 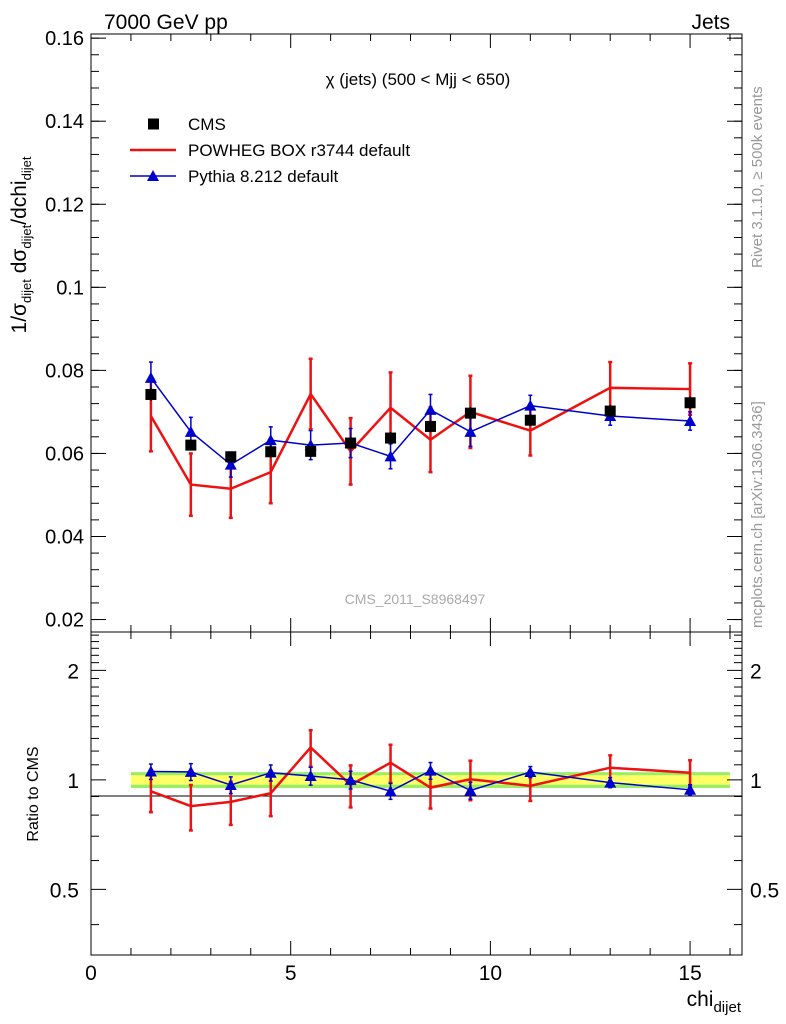 I want to click on legend-entry-label: POWHEG BOX r3744 default, so click(x=299, y=150).